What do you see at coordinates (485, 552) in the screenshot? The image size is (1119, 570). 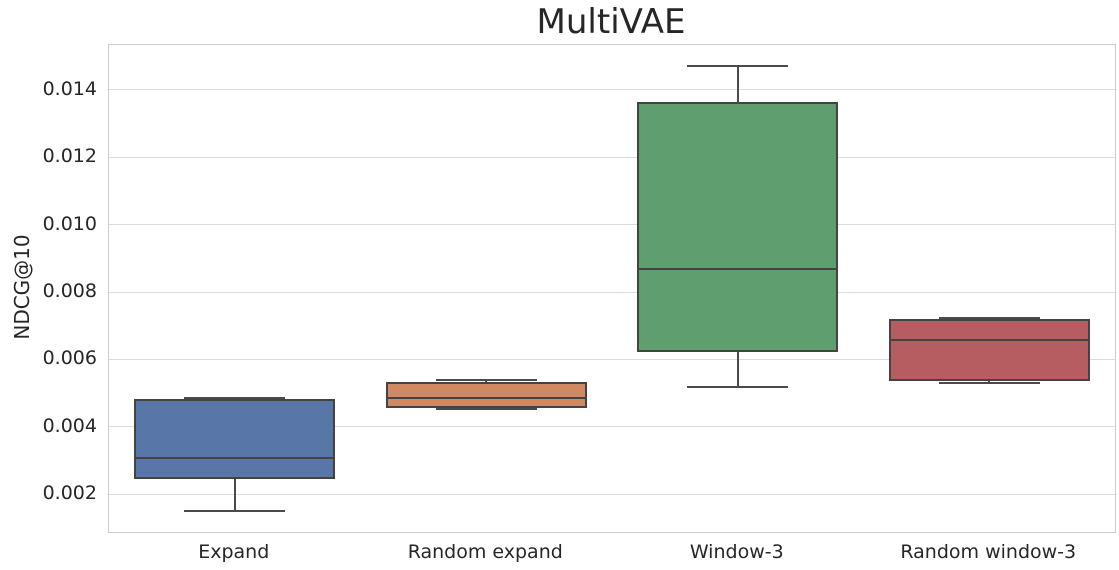 I see `x-tick-label-random-expand: Random expand` at bounding box center [485, 552].